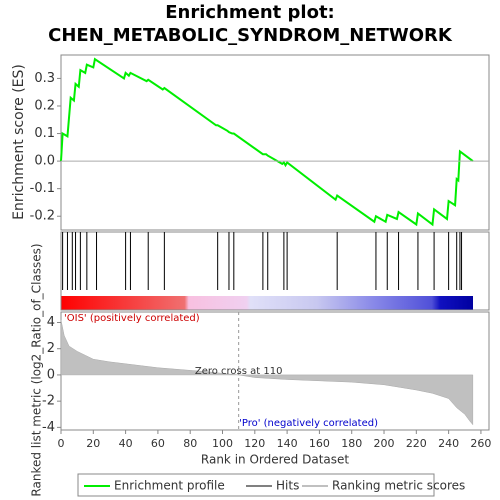 Image resolution: width=500 pixels, height=500 pixels. What do you see at coordinates (44, 161) in the screenshot?
I see `y-tick-label: 0.0` at bounding box center [44, 161].